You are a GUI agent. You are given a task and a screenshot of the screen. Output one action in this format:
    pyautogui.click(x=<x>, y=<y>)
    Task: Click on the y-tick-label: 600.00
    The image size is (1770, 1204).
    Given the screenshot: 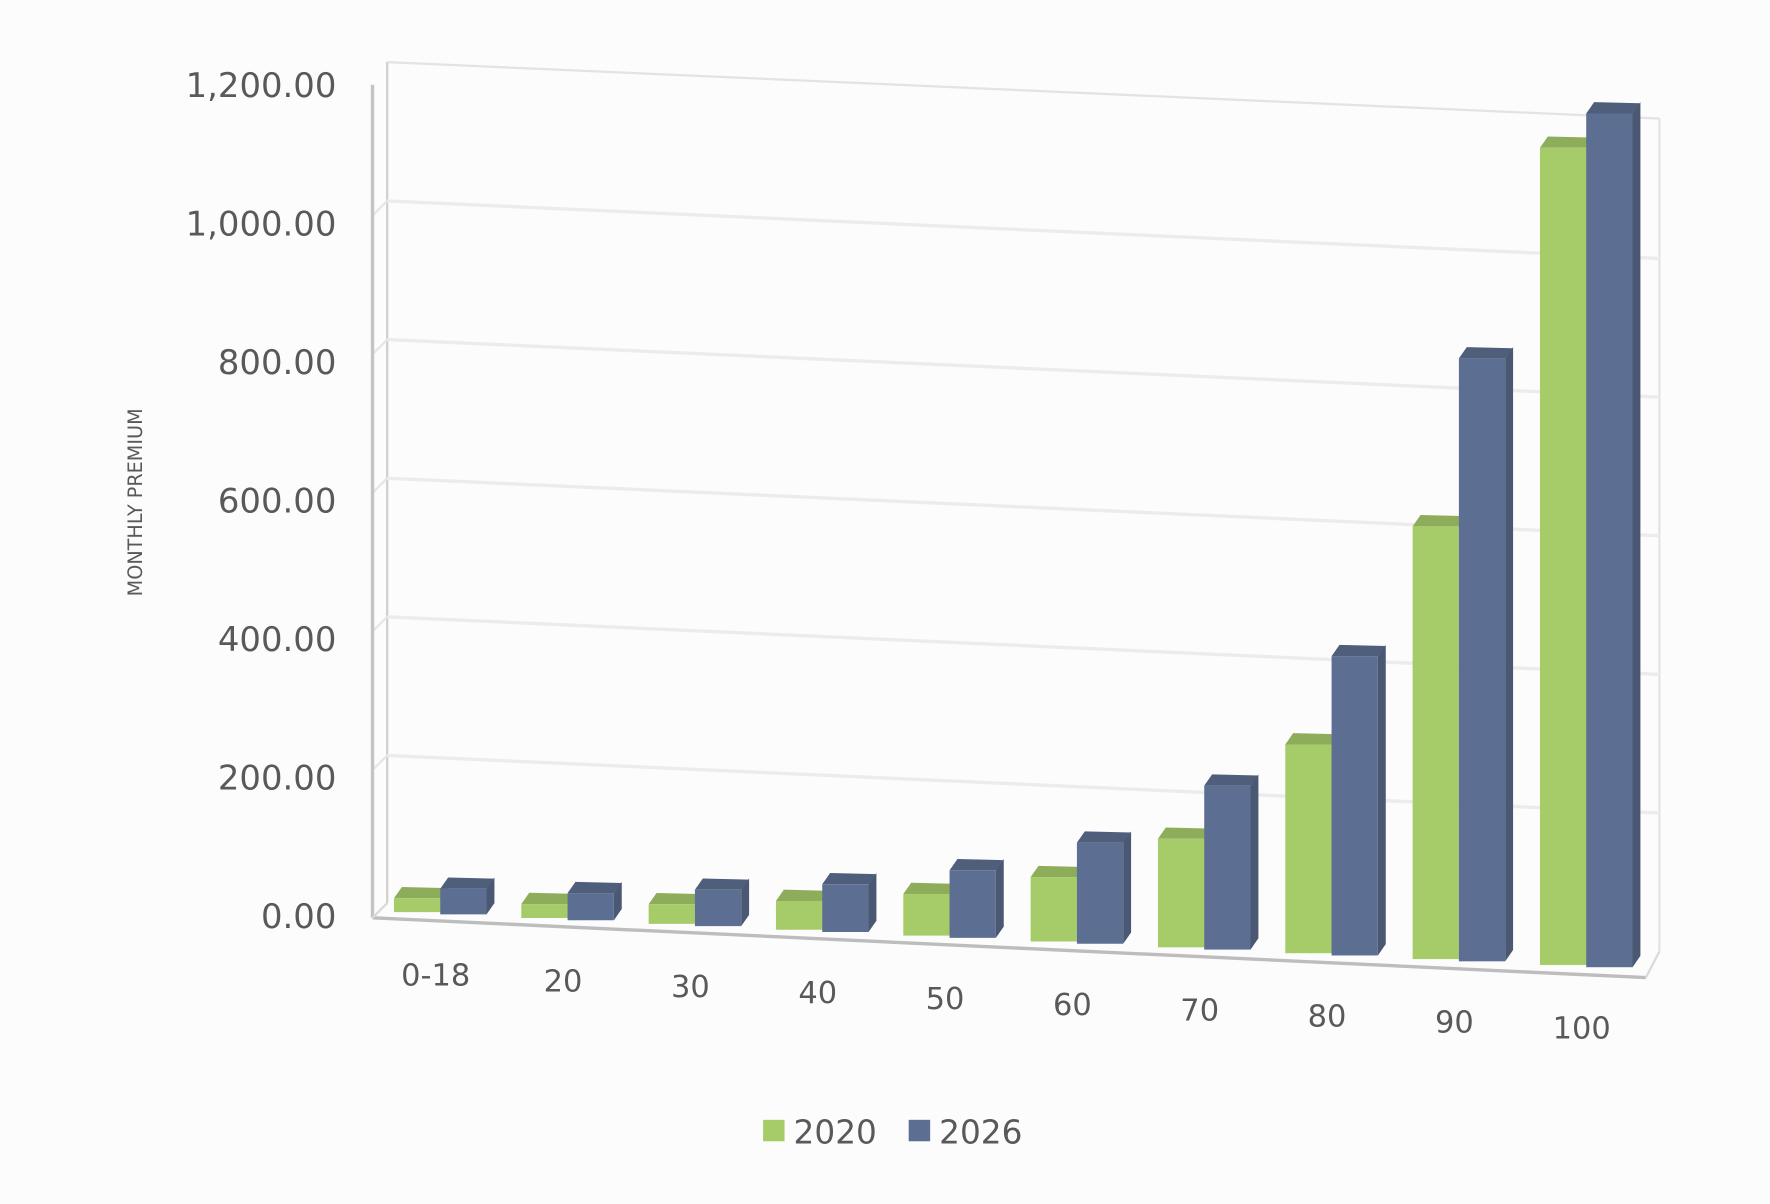 What is the action you would take?
    pyautogui.click(x=277, y=500)
    